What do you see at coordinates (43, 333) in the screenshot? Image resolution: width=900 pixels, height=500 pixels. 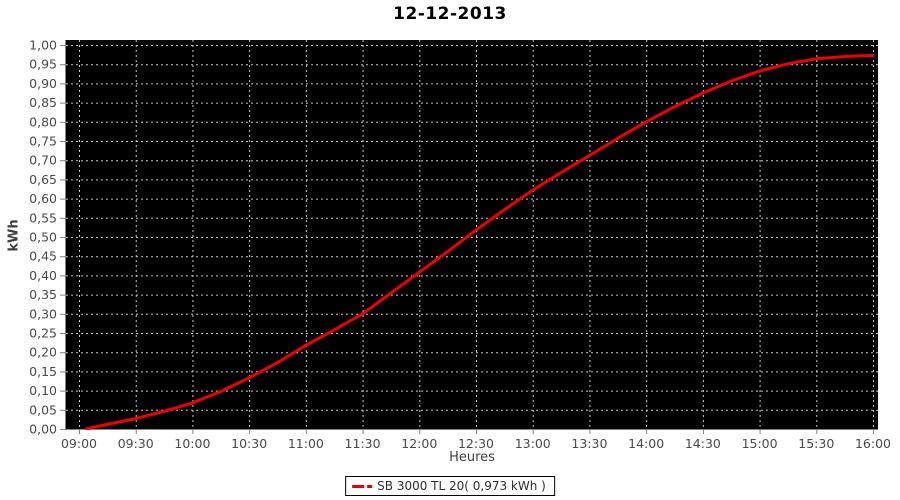 I see `y-tick-label: 0,25` at bounding box center [43, 333].